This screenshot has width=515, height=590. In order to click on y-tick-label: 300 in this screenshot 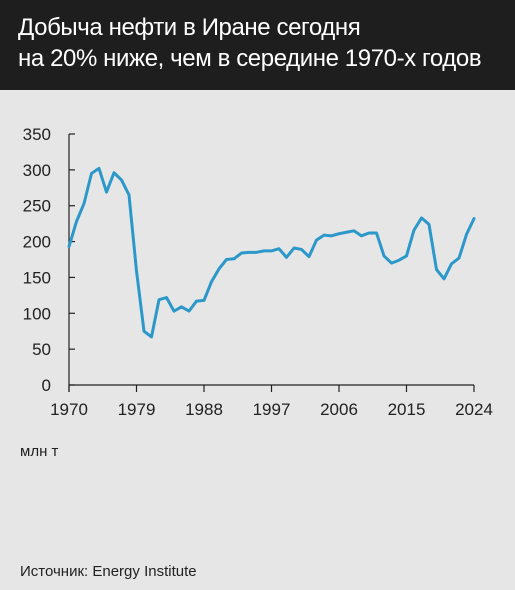, I will do `click(37, 170)`.